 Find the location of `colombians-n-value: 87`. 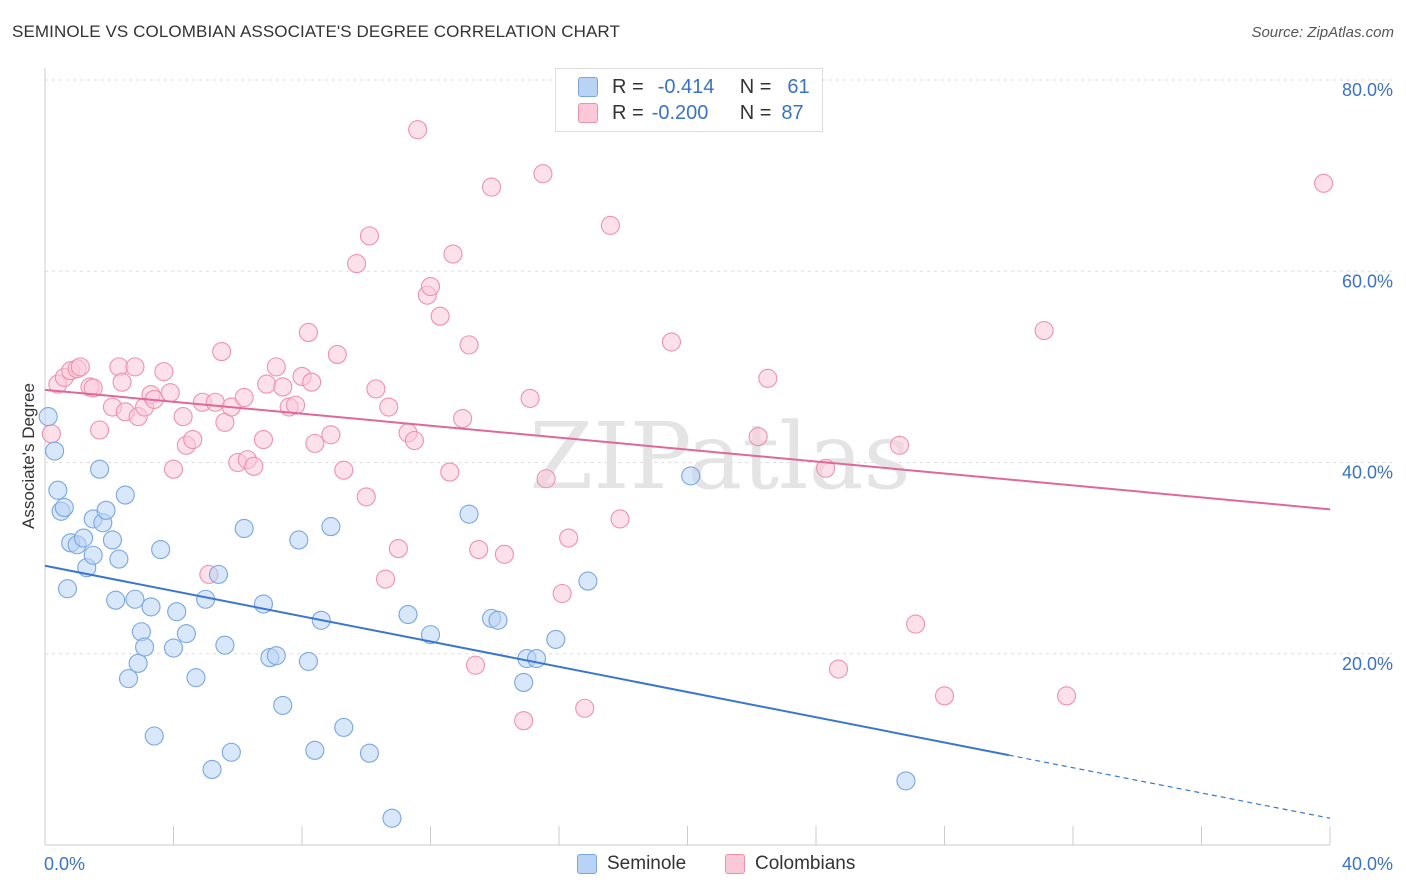

colombians-n-value: 87 is located at coordinates (792, 112).